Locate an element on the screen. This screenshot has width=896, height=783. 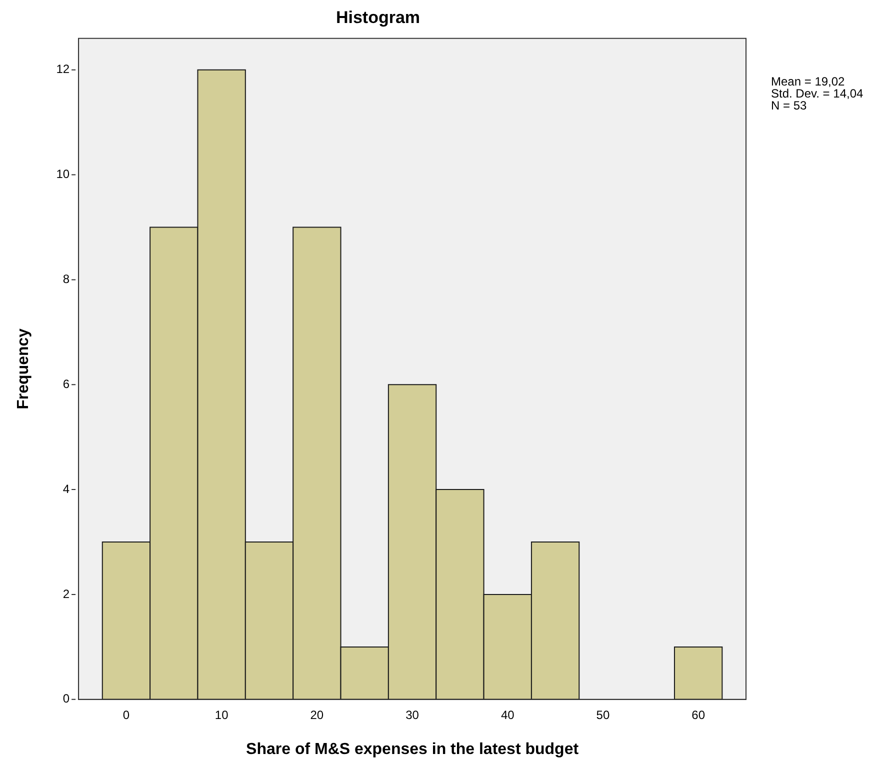
y-tick-label: 8 is located at coordinates (66, 279).